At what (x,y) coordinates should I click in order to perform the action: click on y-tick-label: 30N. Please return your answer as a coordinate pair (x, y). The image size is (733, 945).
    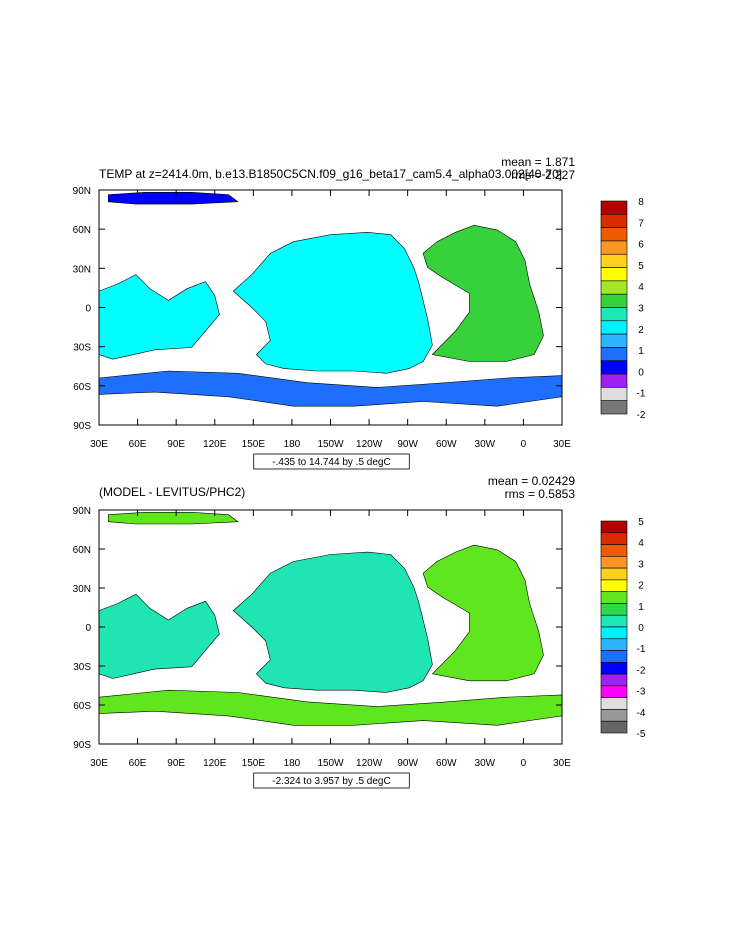
    Looking at the image, I should click on (82, 269).